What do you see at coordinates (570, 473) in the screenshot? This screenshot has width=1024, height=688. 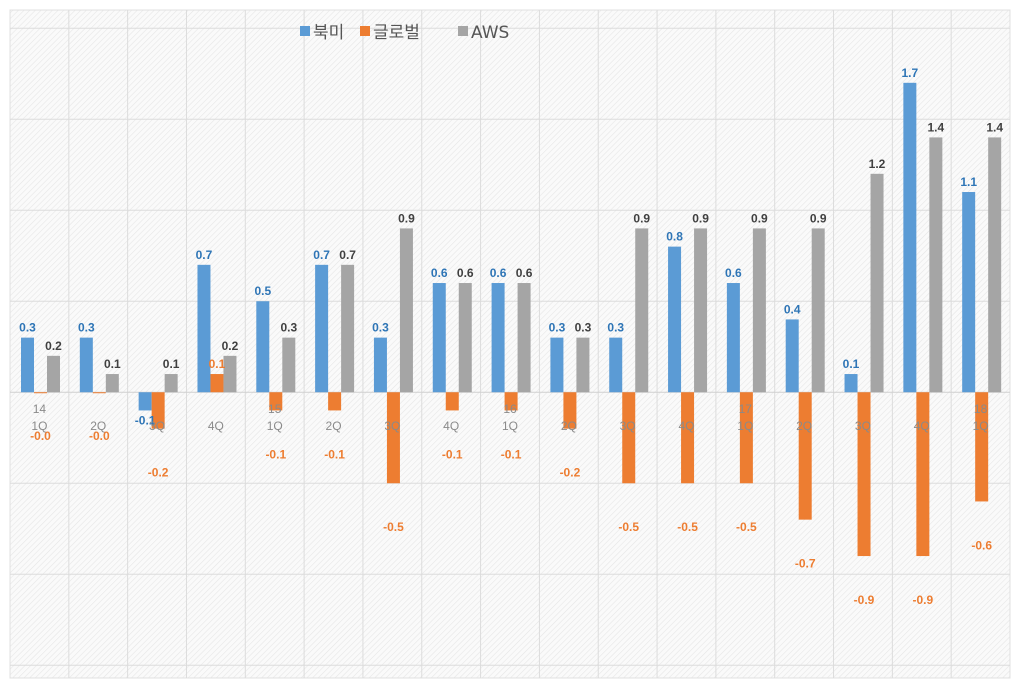 I see `data-label: -0.2` at bounding box center [570, 473].